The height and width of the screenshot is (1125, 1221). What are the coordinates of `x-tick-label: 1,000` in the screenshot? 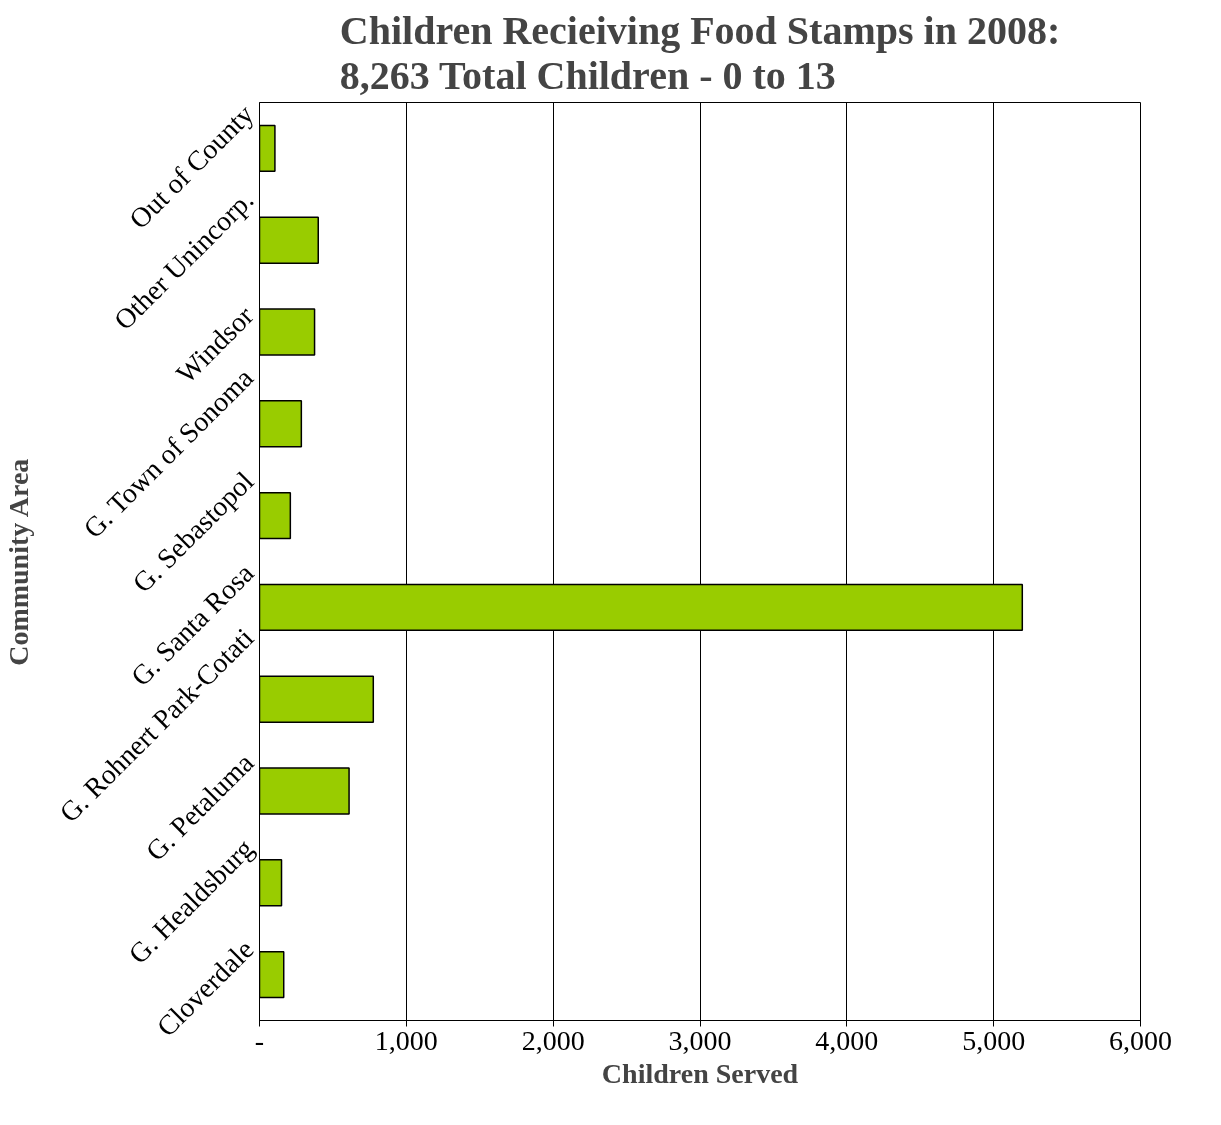 It's located at (406, 1040).